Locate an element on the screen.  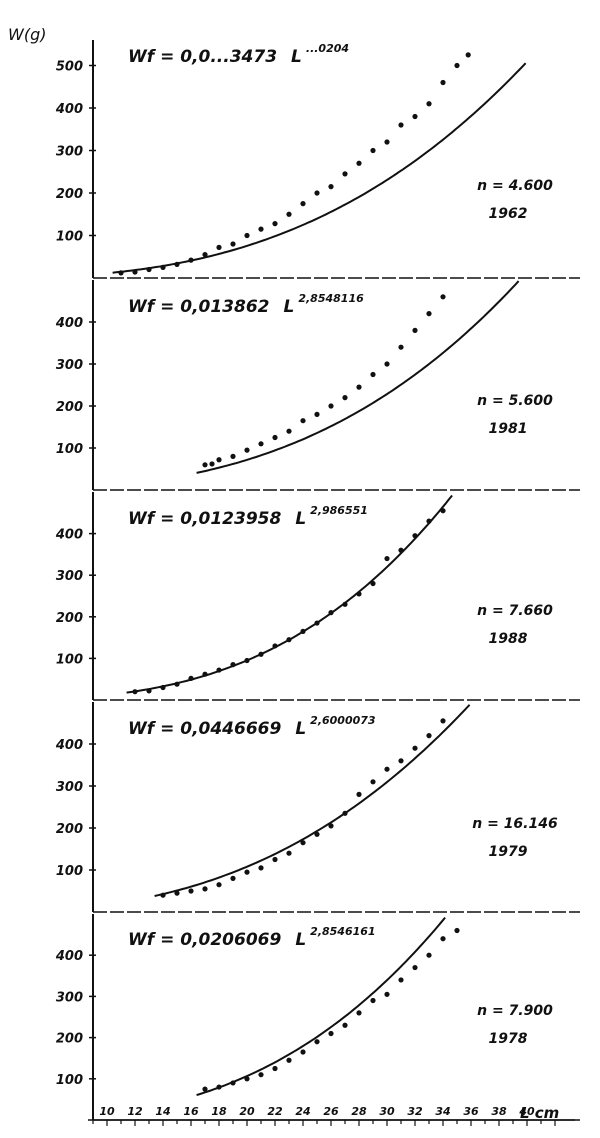
formula-exponent: 2,986551 is located at coordinates (339, 510).